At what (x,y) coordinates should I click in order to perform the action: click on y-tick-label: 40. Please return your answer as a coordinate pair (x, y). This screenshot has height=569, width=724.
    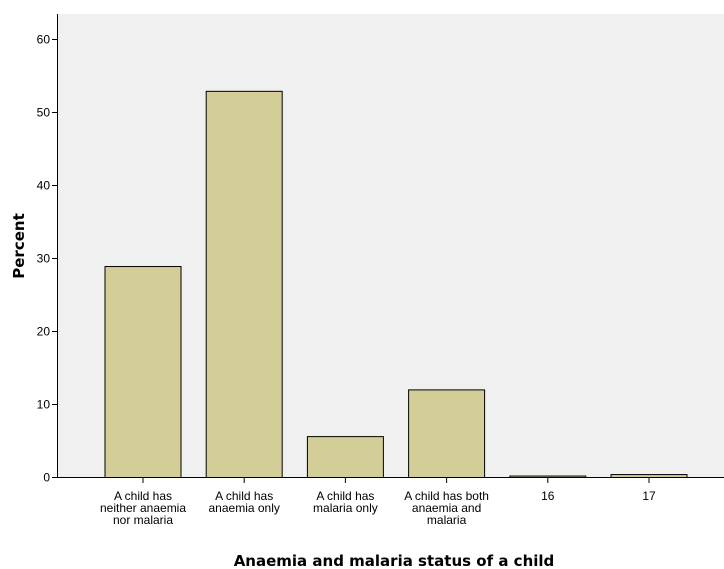
    Looking at the image, I should click on (44, 186).